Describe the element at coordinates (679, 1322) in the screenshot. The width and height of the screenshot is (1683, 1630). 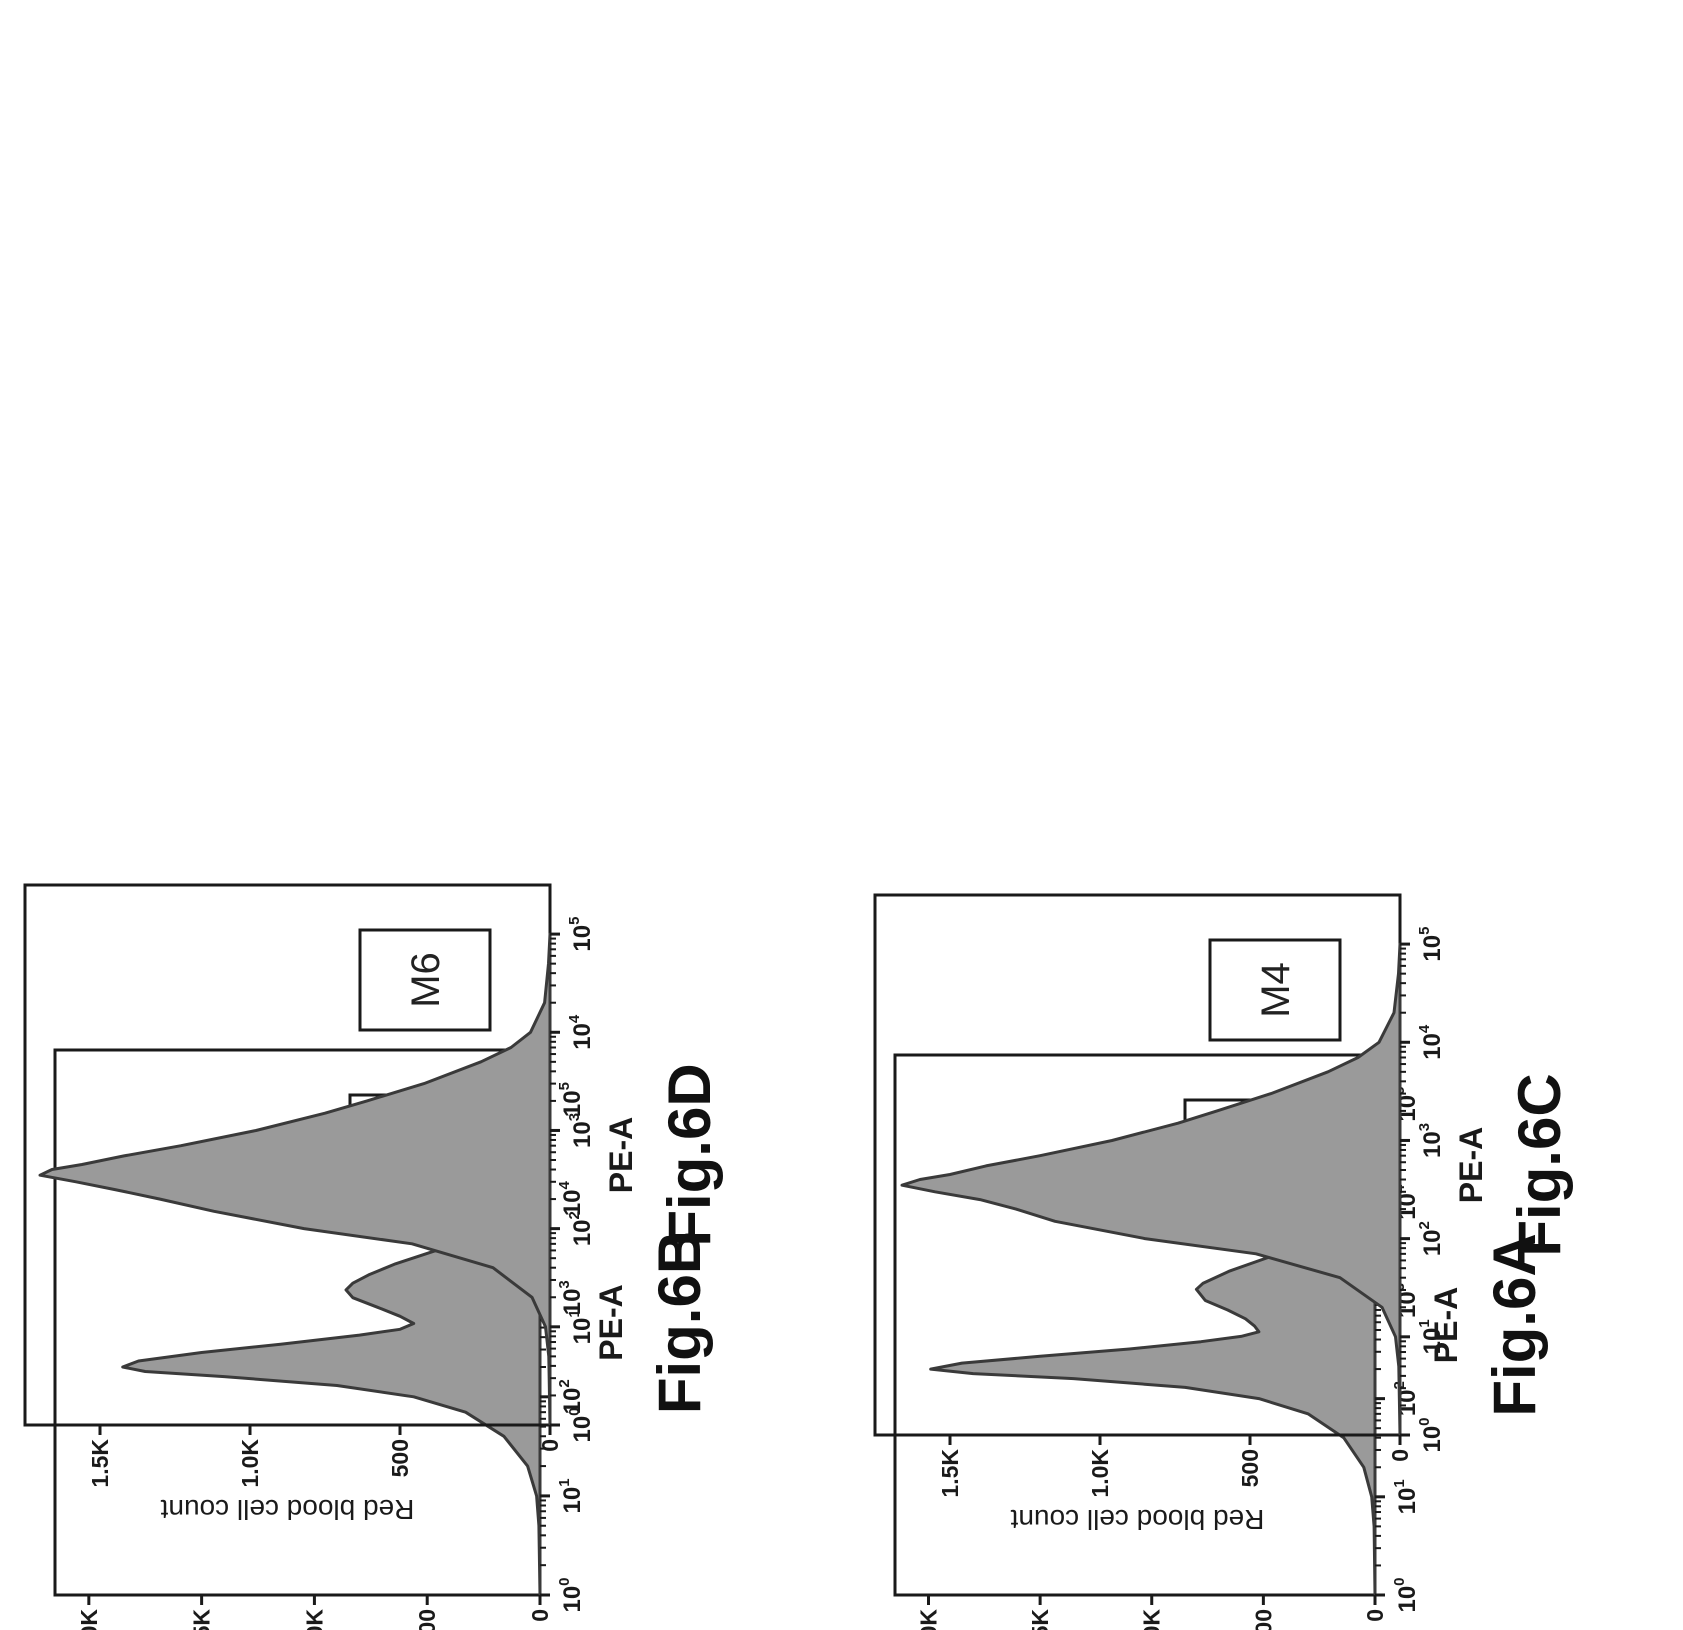
I see `figure-label: Fig.6B` at that location.